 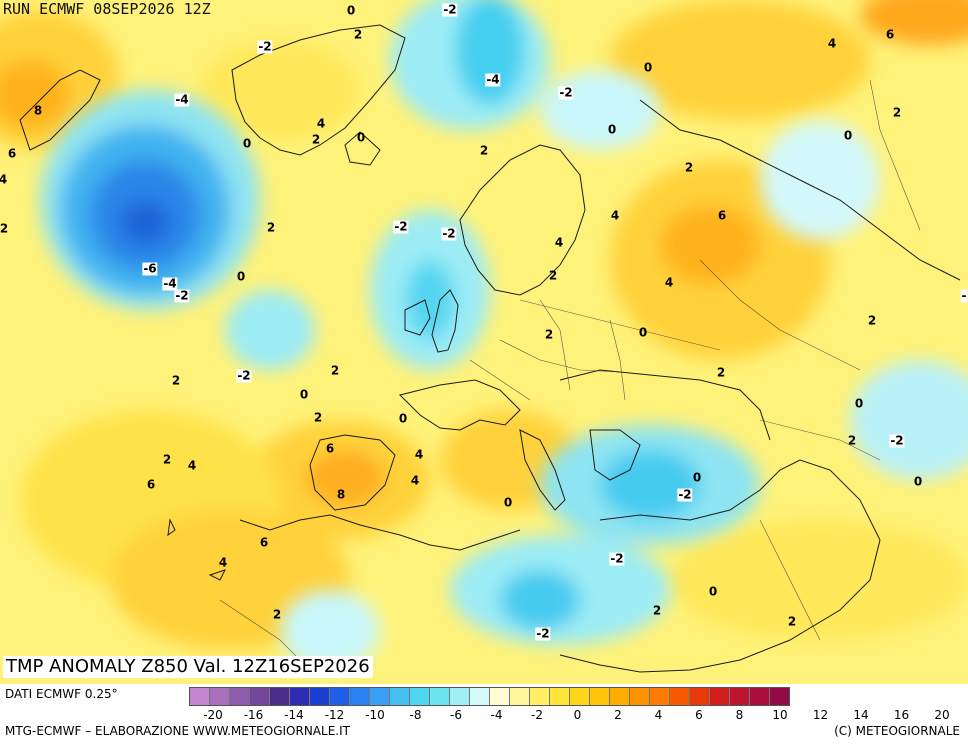 I want to click on scale-tick-label: -10, so click(x=375, y=715).